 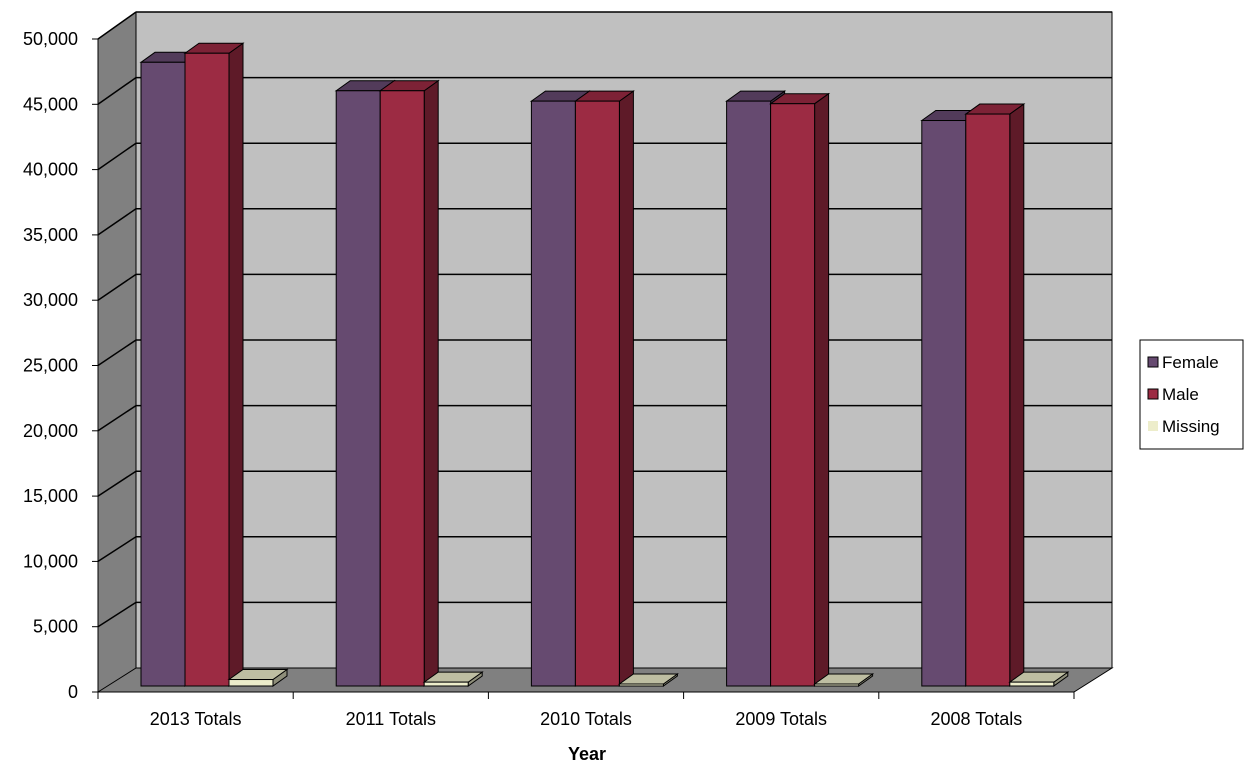 I want to click on y-tick-label: 40,000, so click(x=50, y=170).